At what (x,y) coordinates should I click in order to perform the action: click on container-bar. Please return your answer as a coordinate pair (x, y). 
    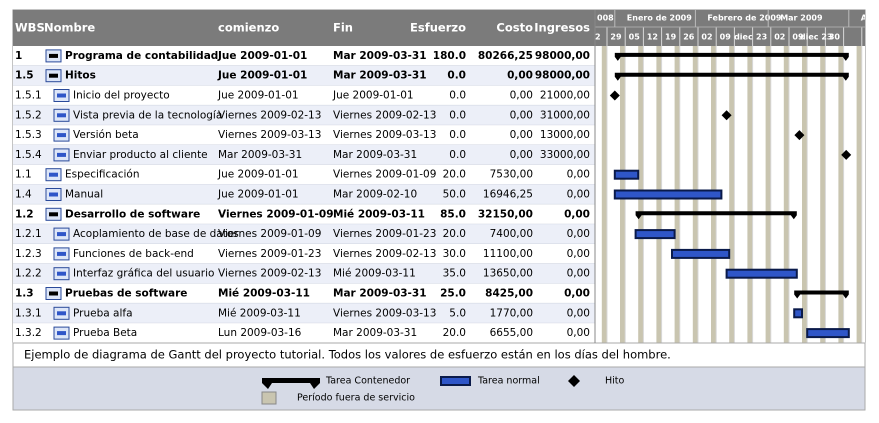
    Looking at the image, I should click on (731, 56).